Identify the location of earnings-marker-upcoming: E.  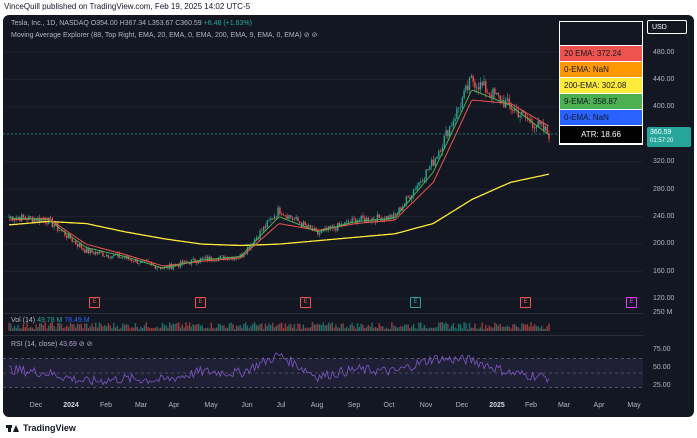
(631, 302).